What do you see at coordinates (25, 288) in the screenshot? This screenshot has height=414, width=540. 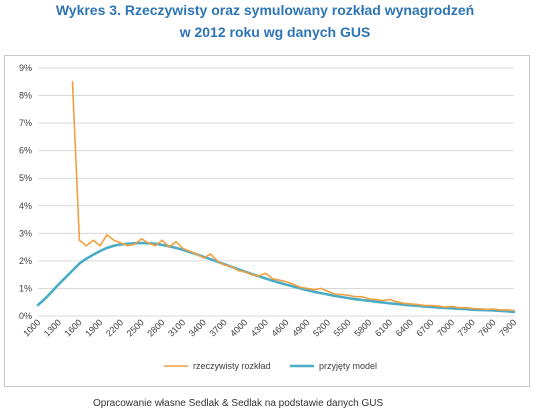 I see `y-tick-label: 1%` at bounding box center [25, 288].